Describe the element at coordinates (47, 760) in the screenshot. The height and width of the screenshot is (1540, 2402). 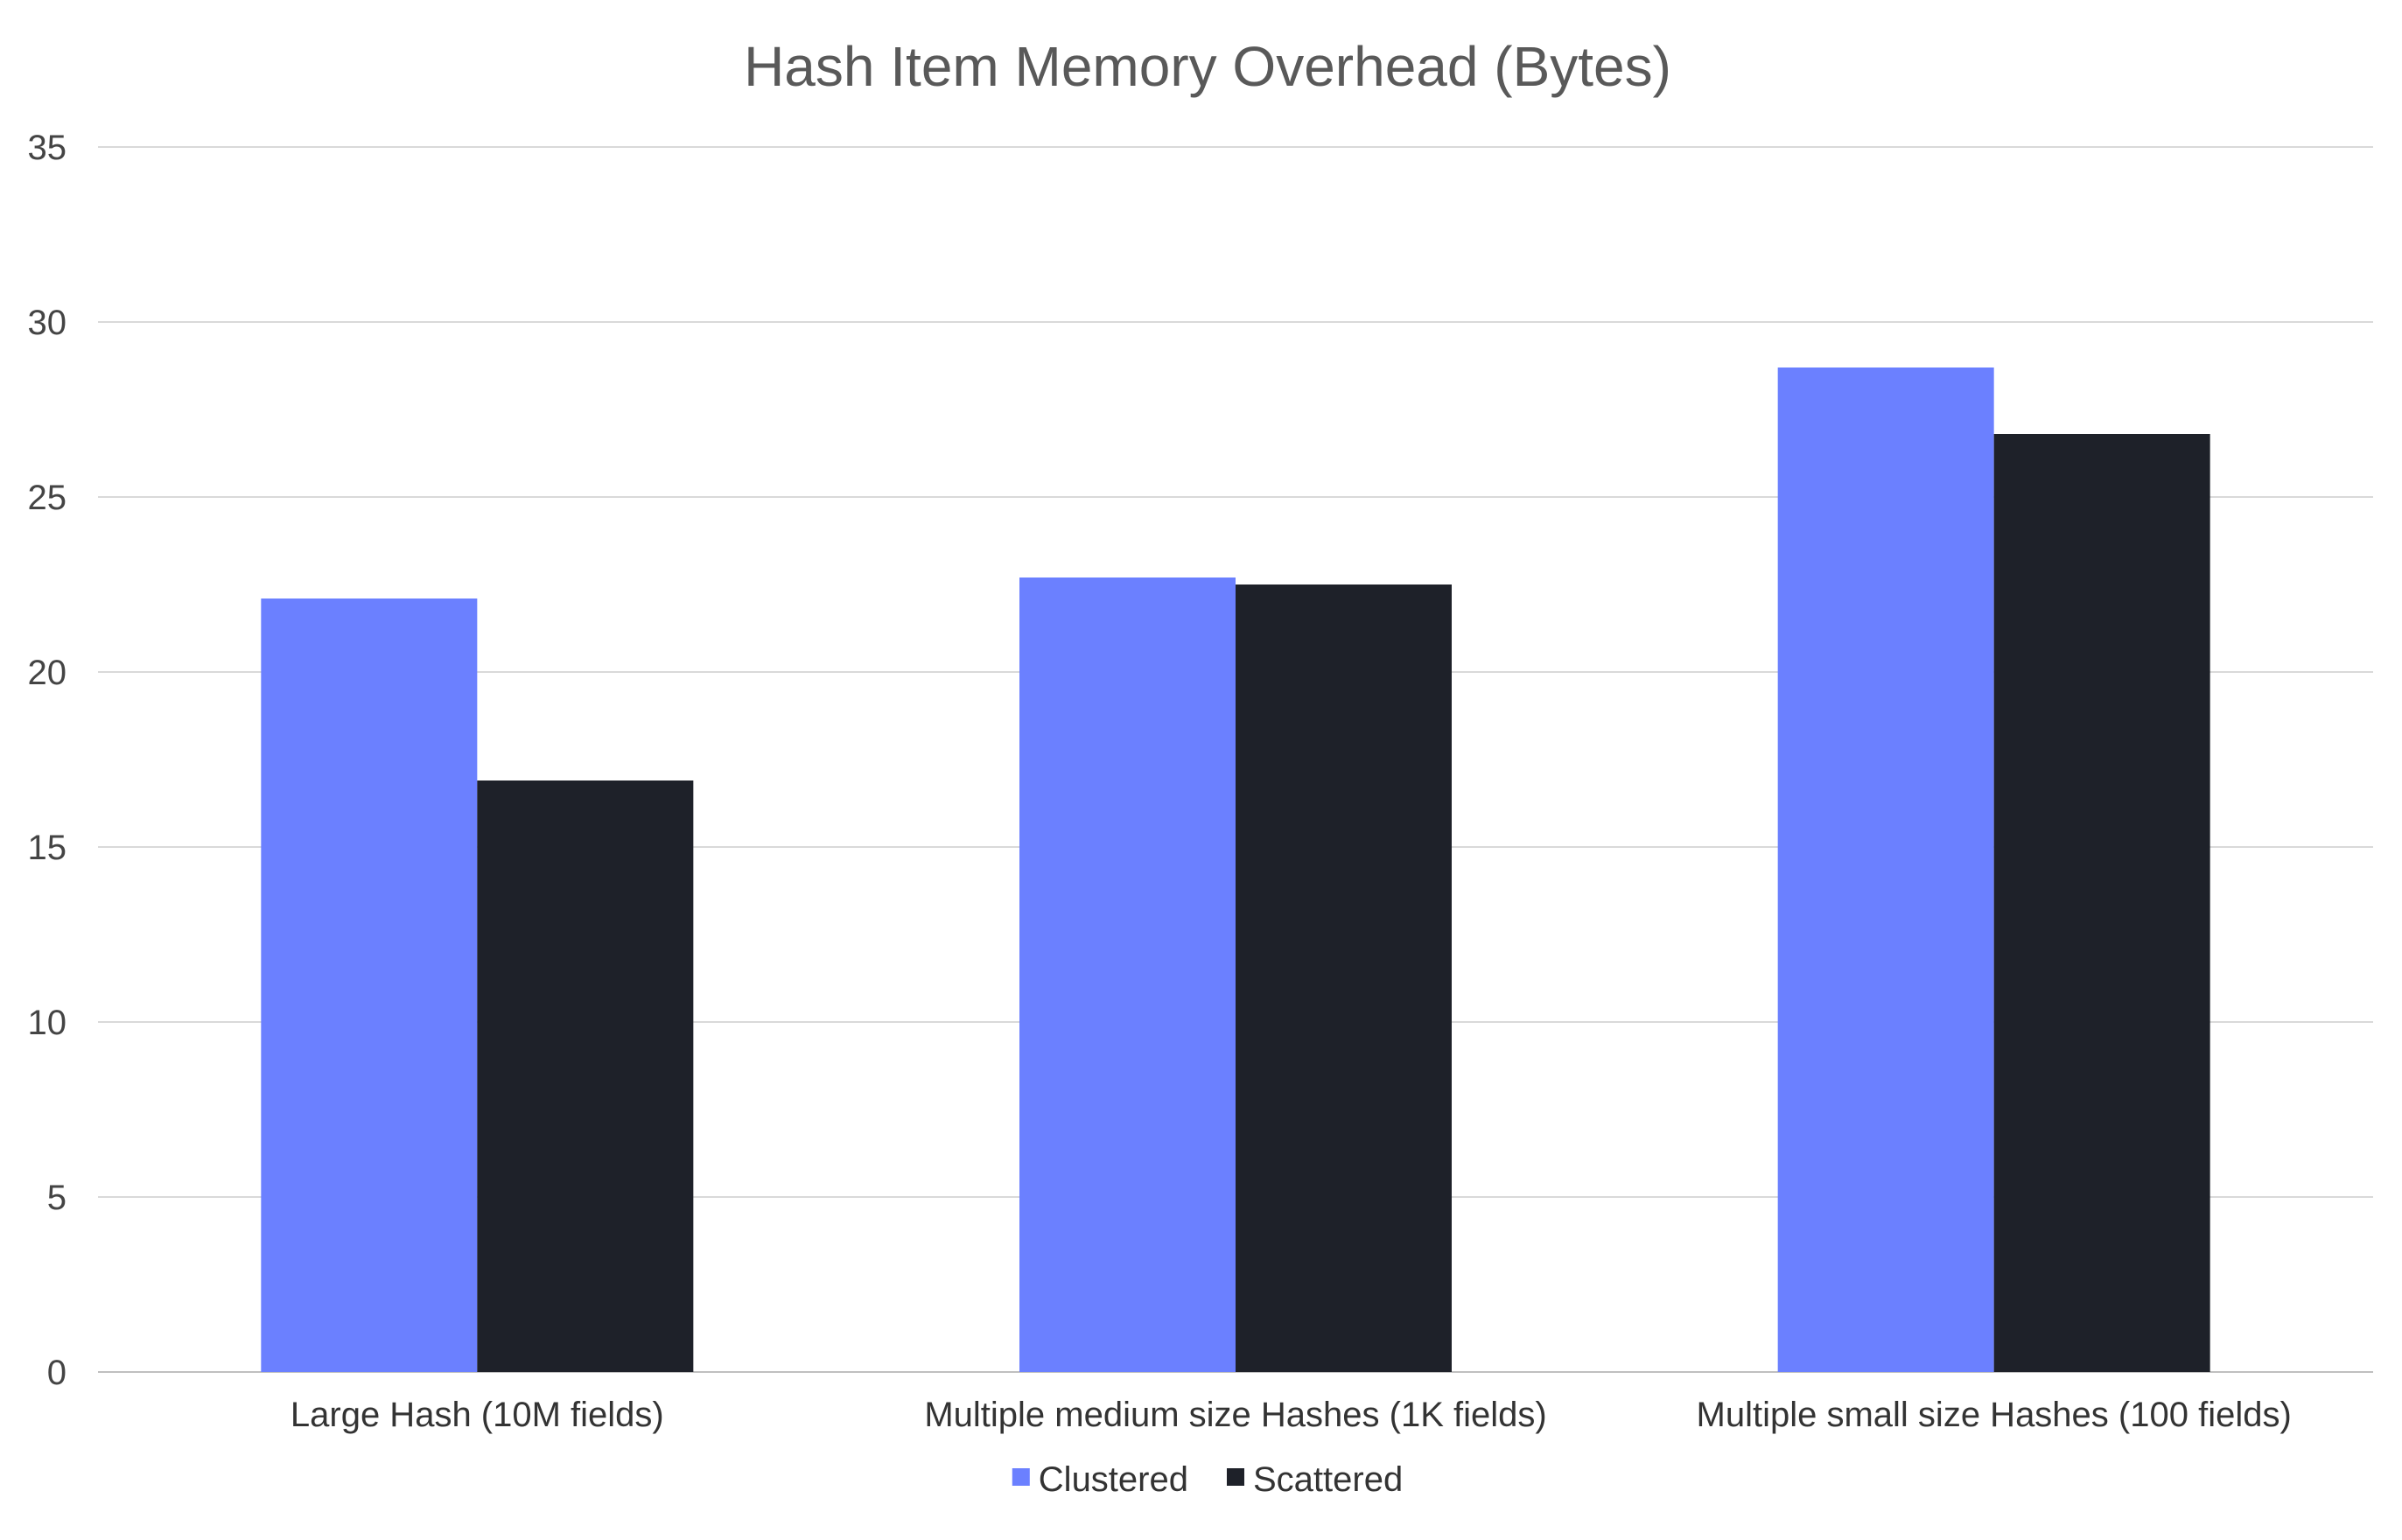
I see `y-axis-ticks: 0 5 10 15 20 25 30 35` at that location.